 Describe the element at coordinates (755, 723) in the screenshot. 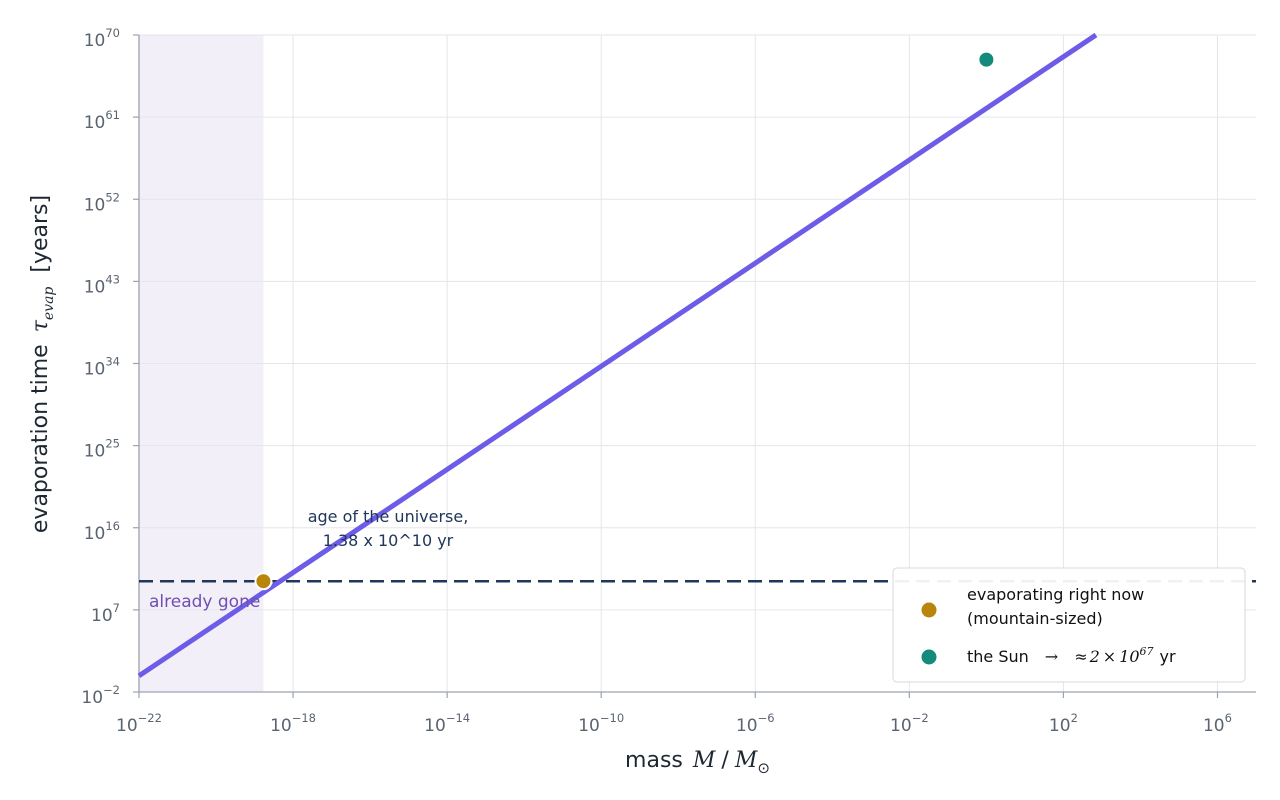

I see `x-tick-label: 10⁻⁶` at that location.